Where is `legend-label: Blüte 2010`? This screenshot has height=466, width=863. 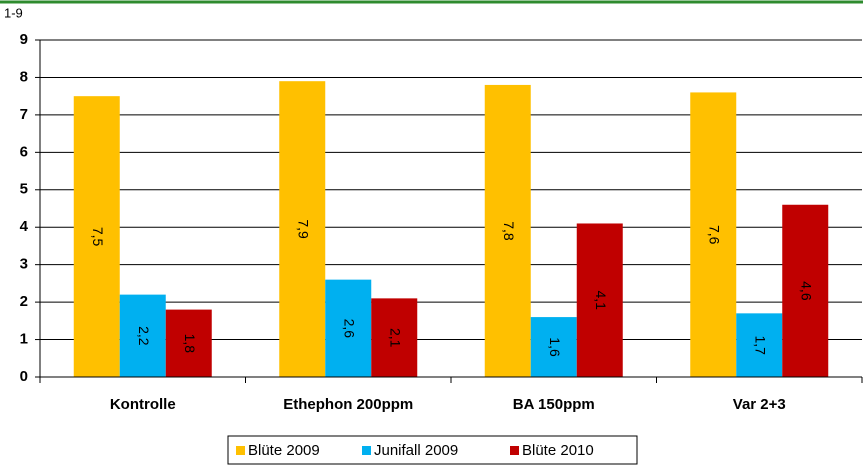
legend-label: Blüte 2010 is located at coordinates (558, 450).